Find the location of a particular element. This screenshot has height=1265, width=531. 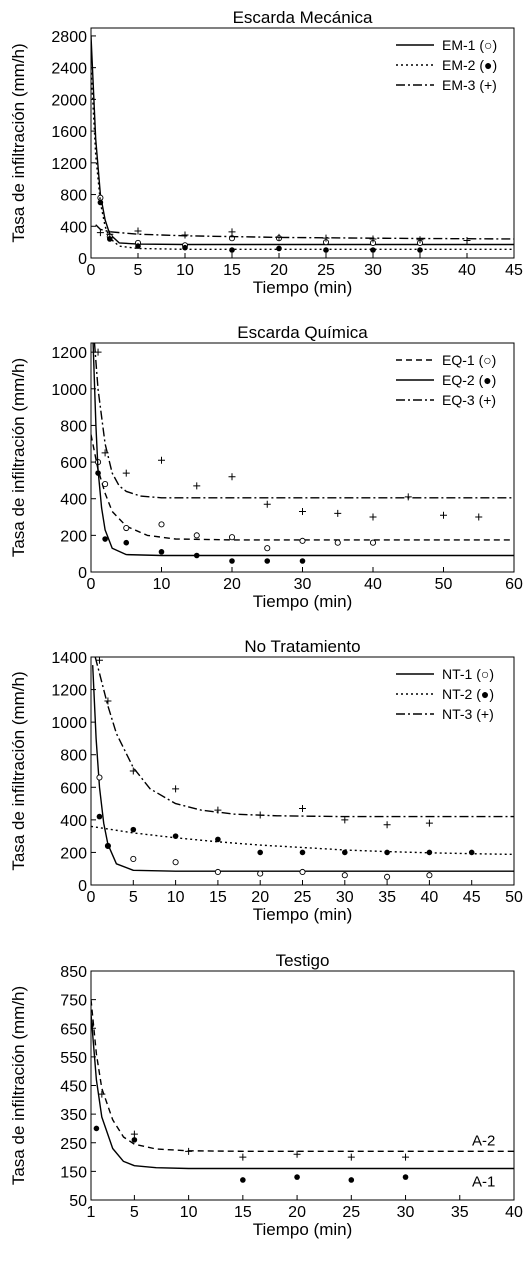

y-tick-label: 800 is located at coordinates (73, 756).